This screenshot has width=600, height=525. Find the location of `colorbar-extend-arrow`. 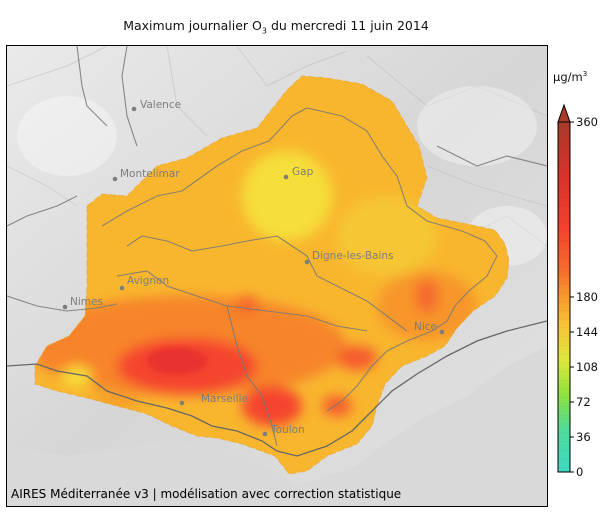

colorbar-extend-arrow is located at coordinates (564, 113).